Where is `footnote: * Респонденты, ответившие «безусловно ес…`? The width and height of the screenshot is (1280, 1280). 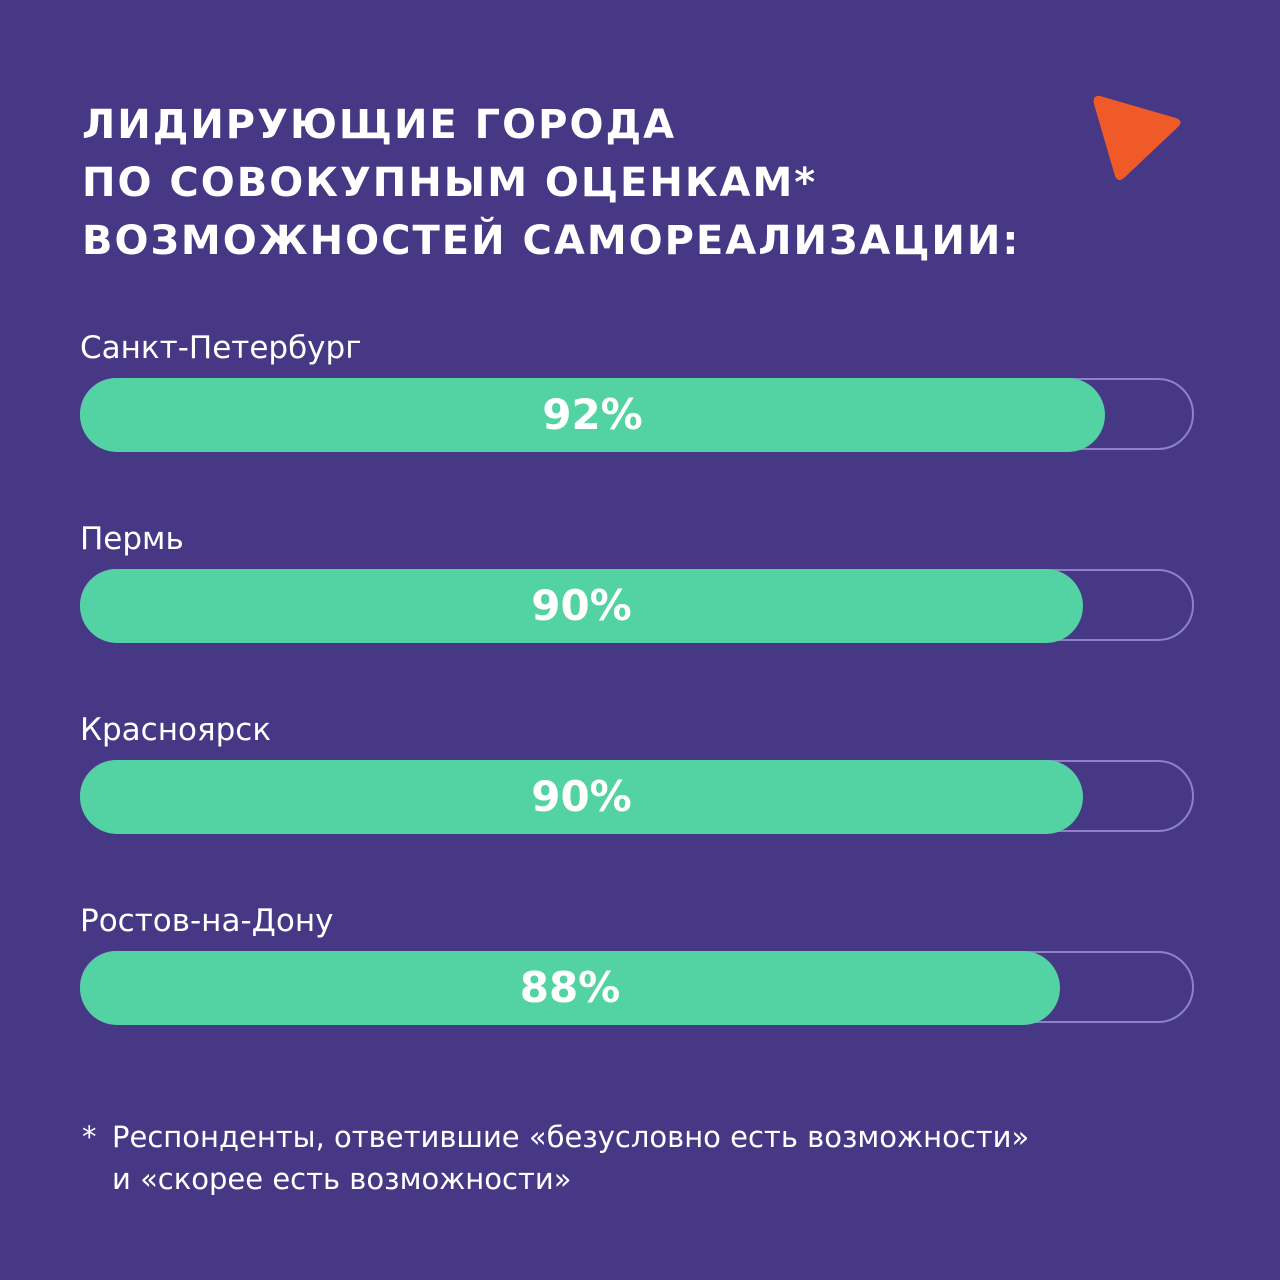 footnote: * Респонденты, ответившие «безусловно ес… is located at coordinates (632, 1158).